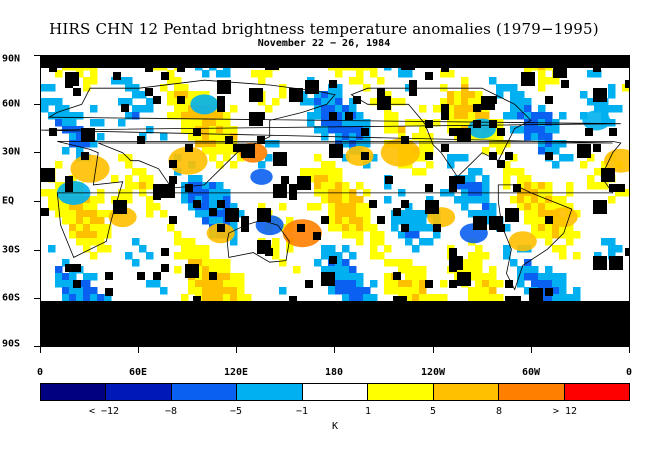 This screenshot has width=648, height=468. Describe the element at coordinates (335, 62) in the screenshot. I see `missing-data-band-north` at that location.